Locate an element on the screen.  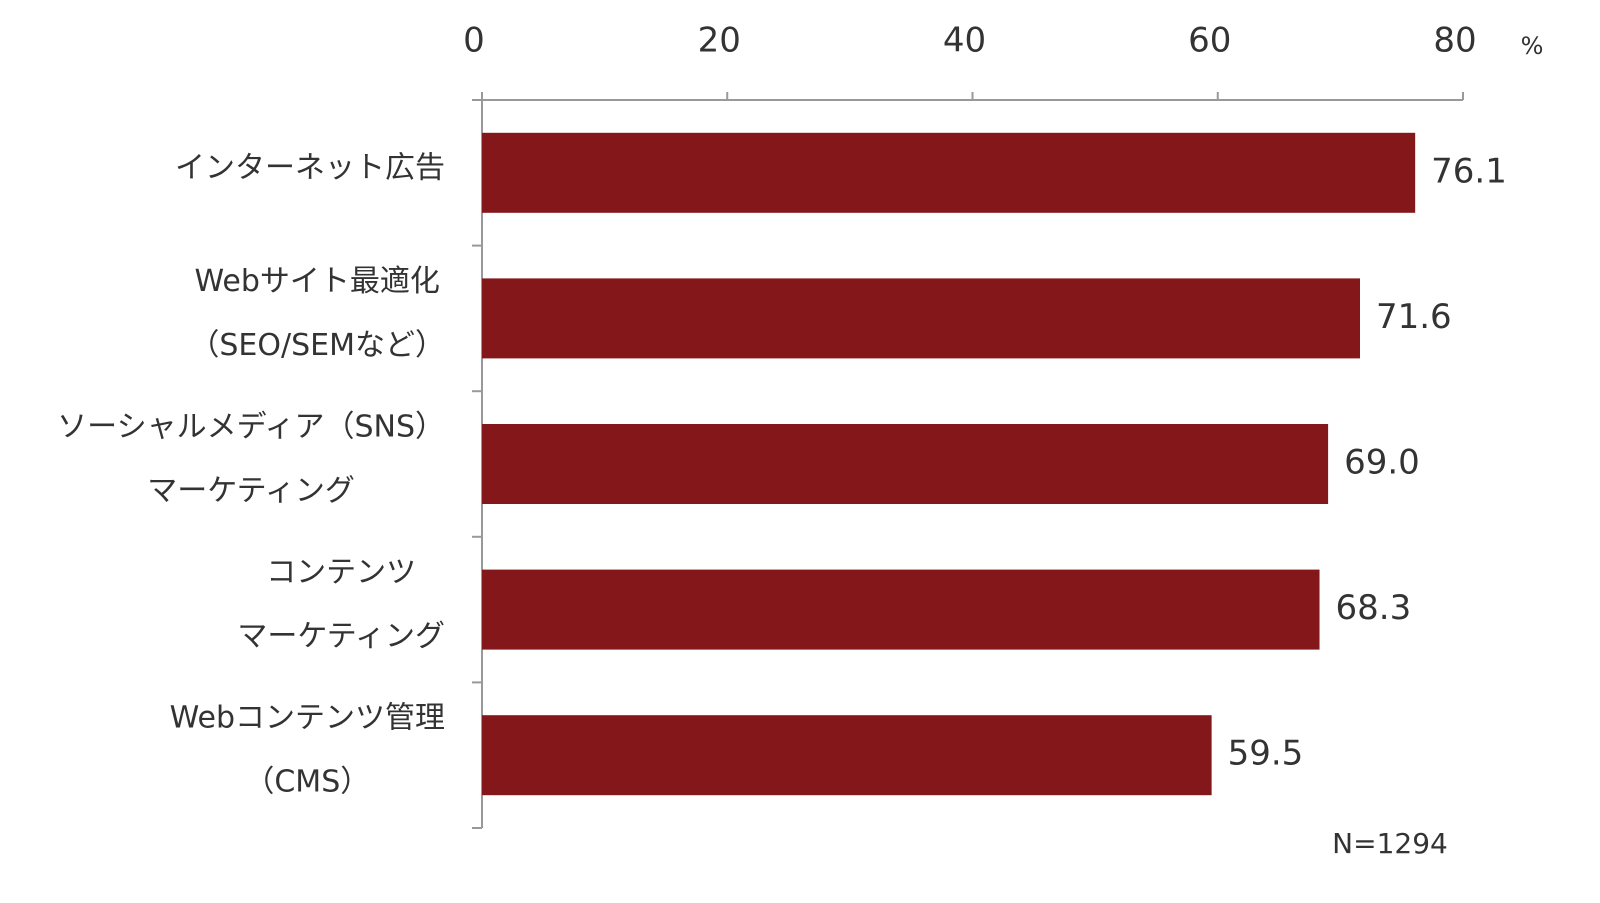
note: N=1294 is located at coordinates (1390, 843).